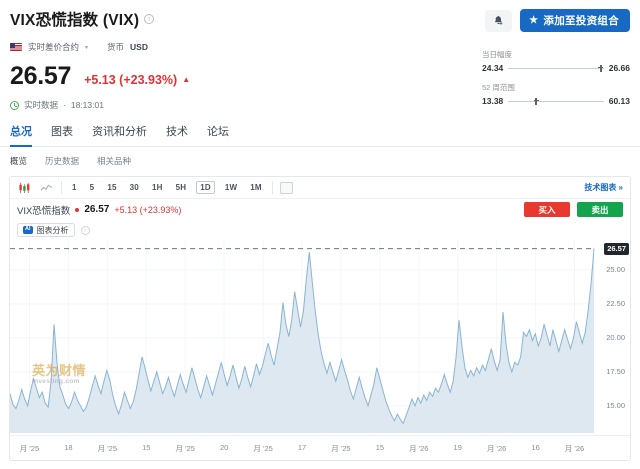 The image size is (640, 469). What do you see at coordinates (320, 230) in the screenshot?
I see `chart-analysis-row: AI 图表分析 i` at bounding box center [320, 230].